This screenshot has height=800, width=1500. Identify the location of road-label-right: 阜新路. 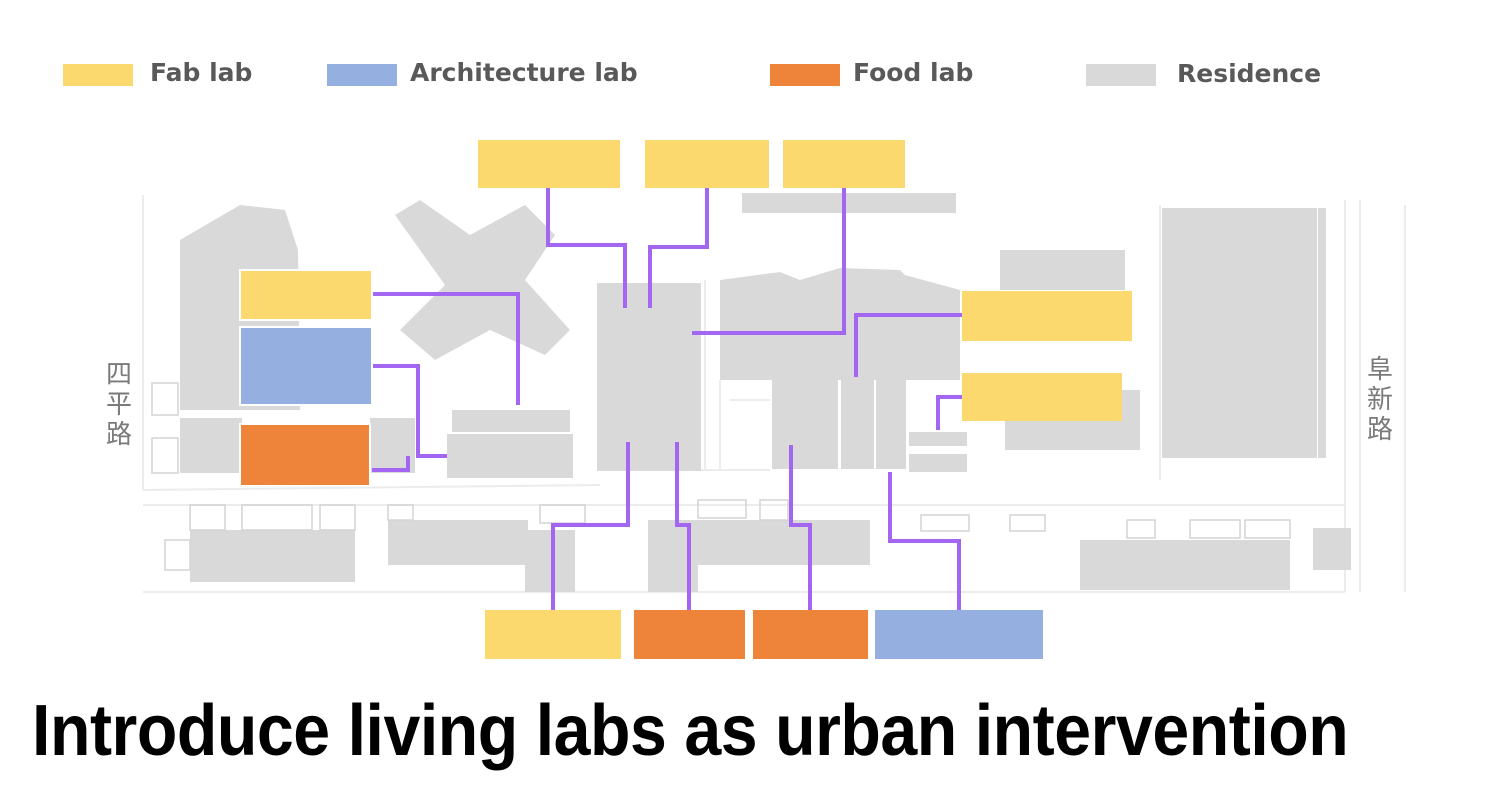
(1379, 400).